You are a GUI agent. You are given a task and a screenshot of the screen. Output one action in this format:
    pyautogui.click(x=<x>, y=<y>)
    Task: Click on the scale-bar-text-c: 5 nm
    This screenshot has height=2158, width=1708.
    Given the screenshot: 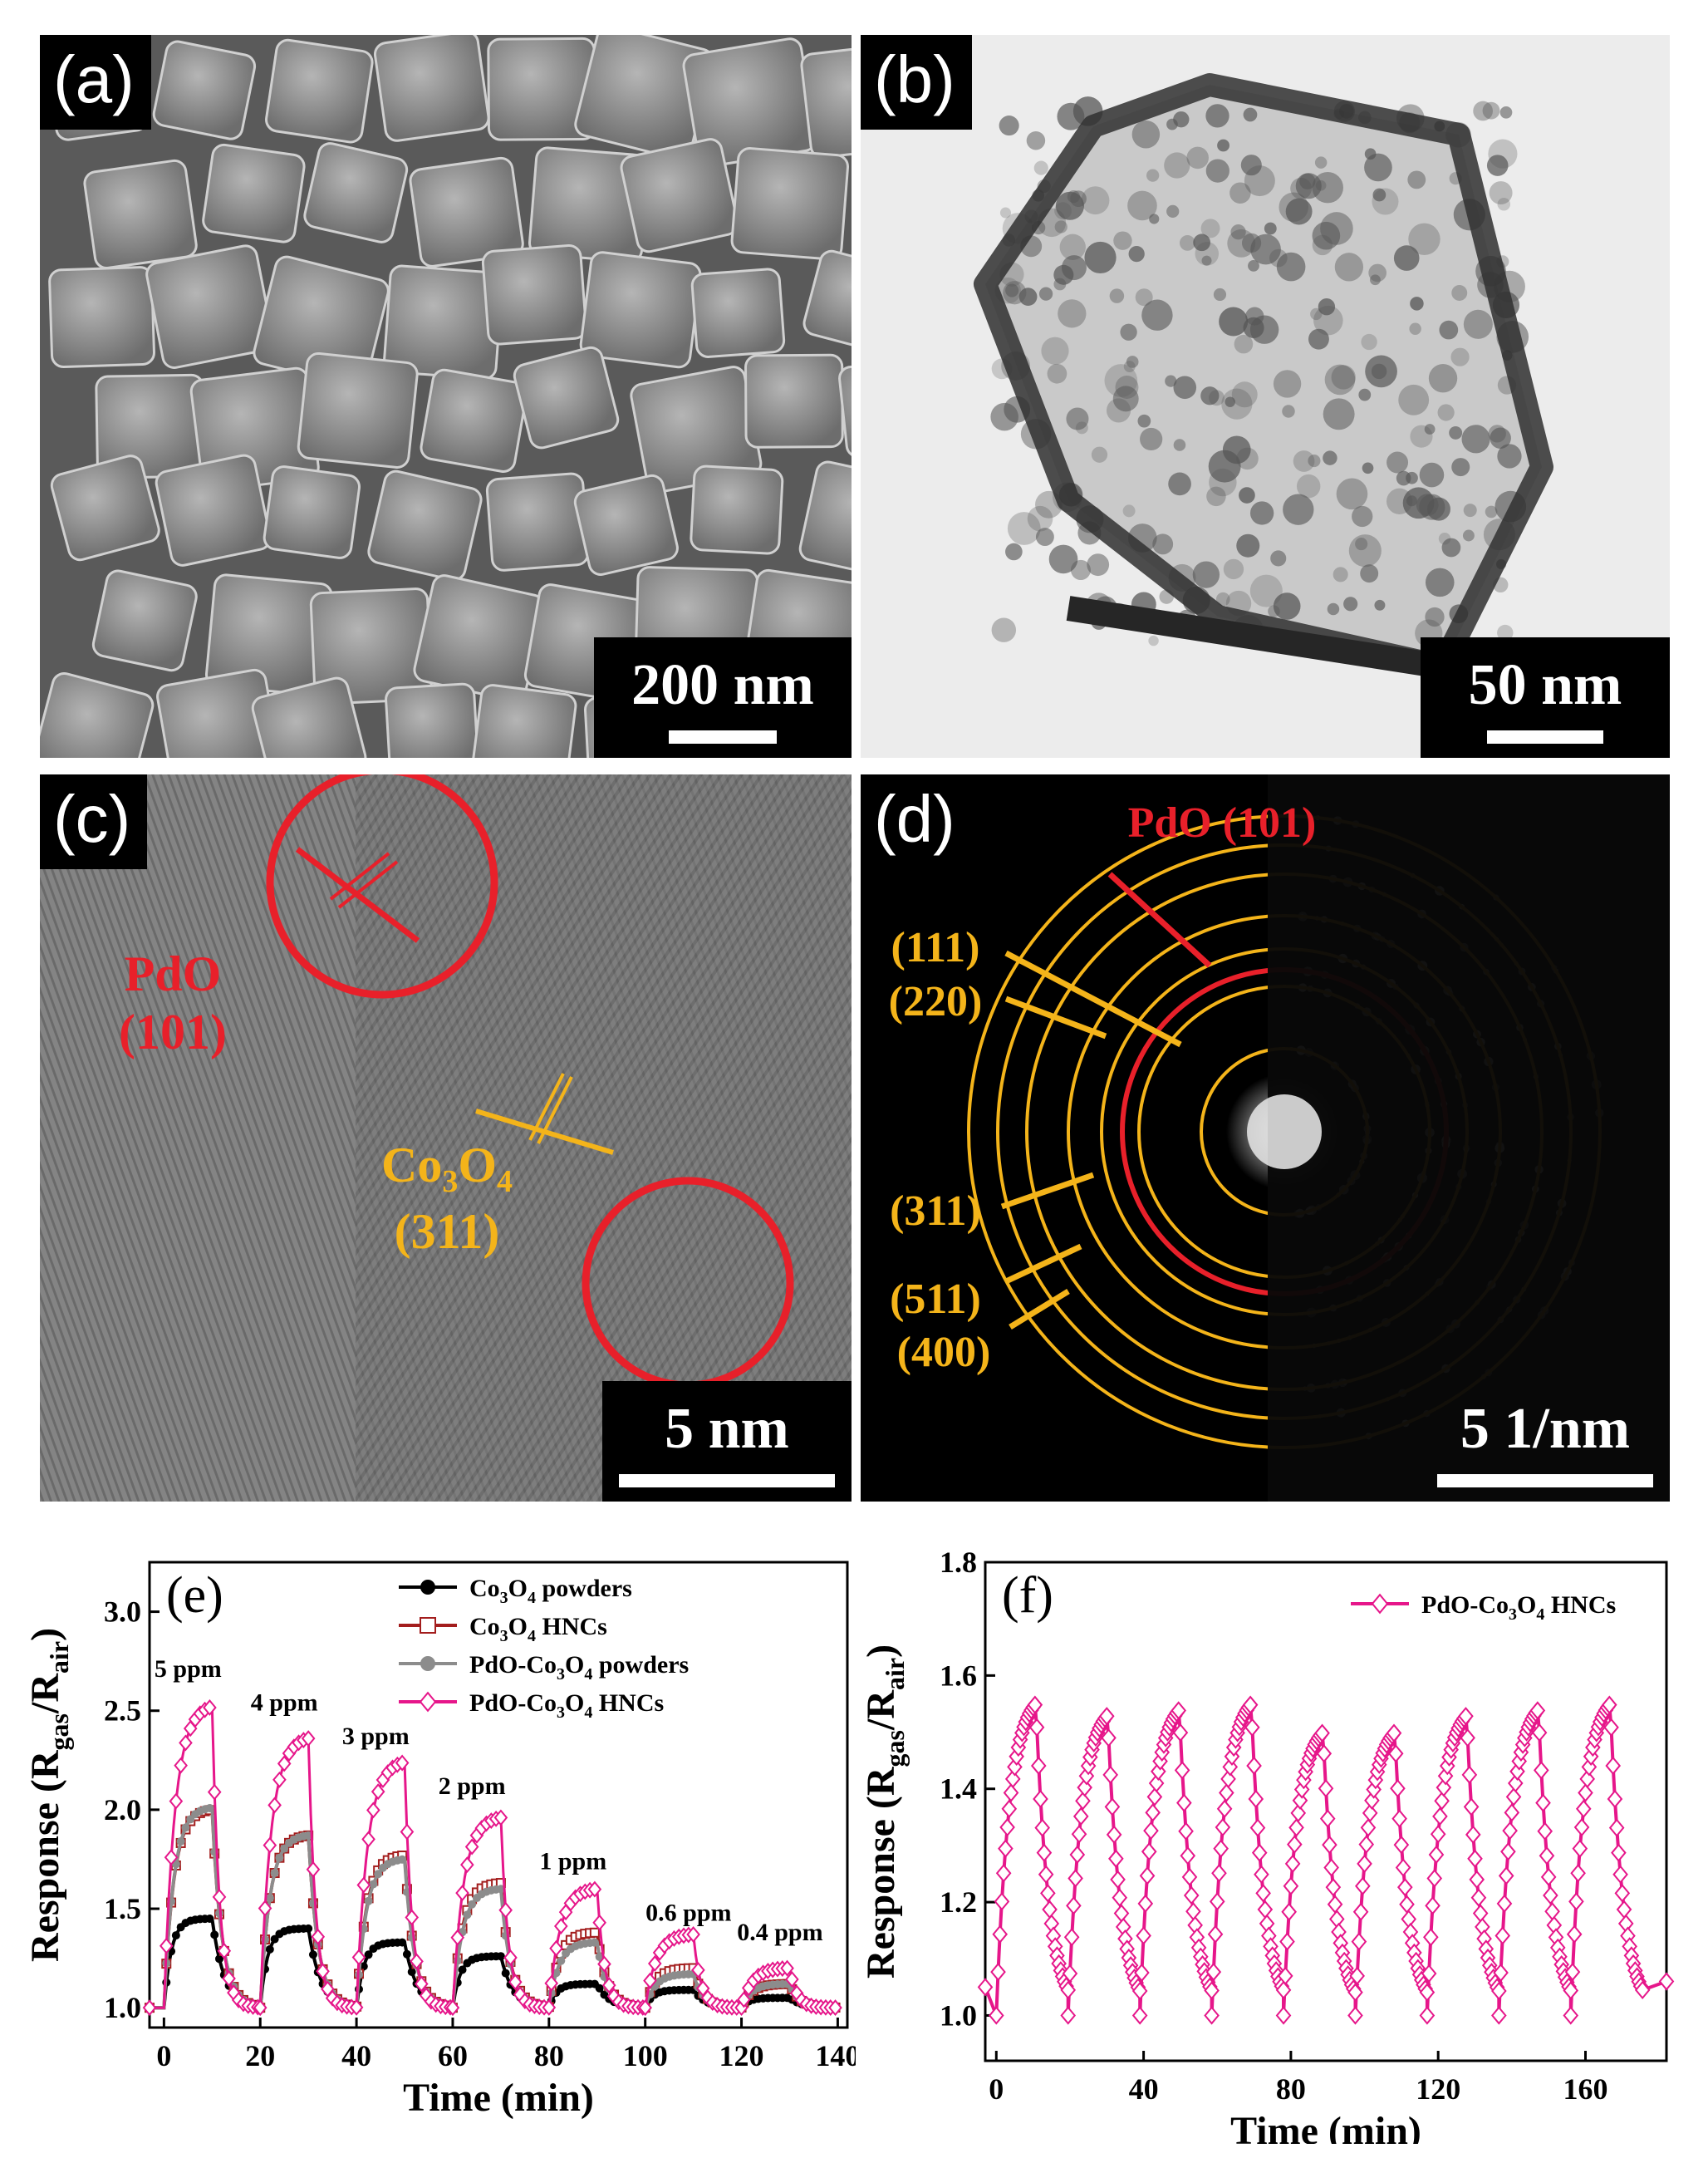 What is the action you would take?
    pyautogui.click(x=727, y=1429)
    